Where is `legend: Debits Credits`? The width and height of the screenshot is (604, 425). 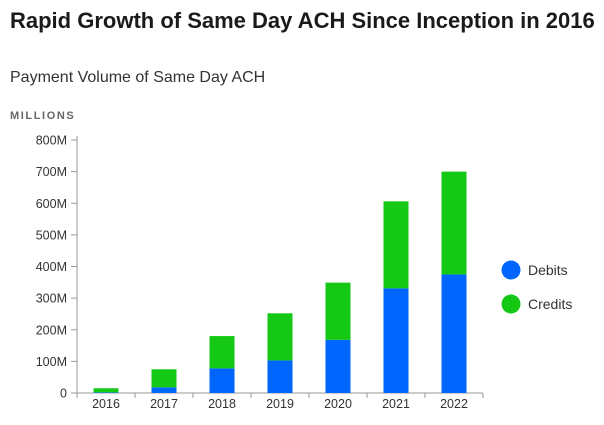
legend: Debits Credits is located at coordinates (536, 287).